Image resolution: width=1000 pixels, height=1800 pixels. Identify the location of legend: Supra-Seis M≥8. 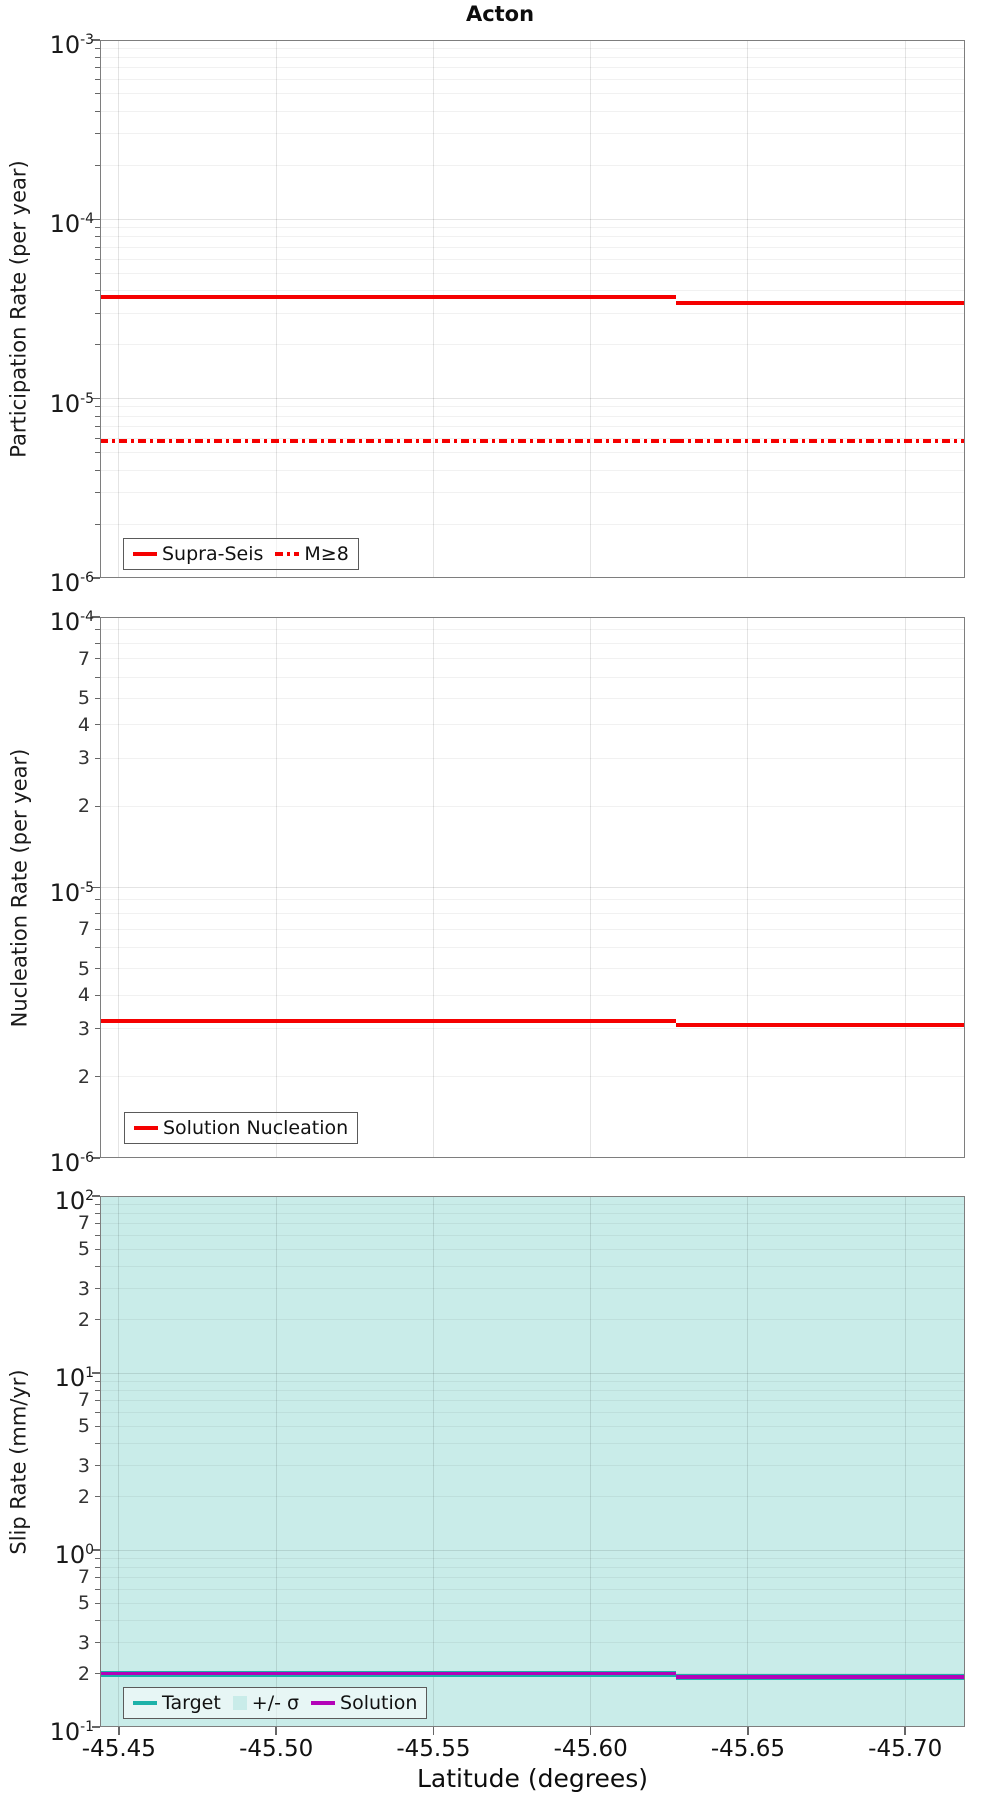
(241, 554).